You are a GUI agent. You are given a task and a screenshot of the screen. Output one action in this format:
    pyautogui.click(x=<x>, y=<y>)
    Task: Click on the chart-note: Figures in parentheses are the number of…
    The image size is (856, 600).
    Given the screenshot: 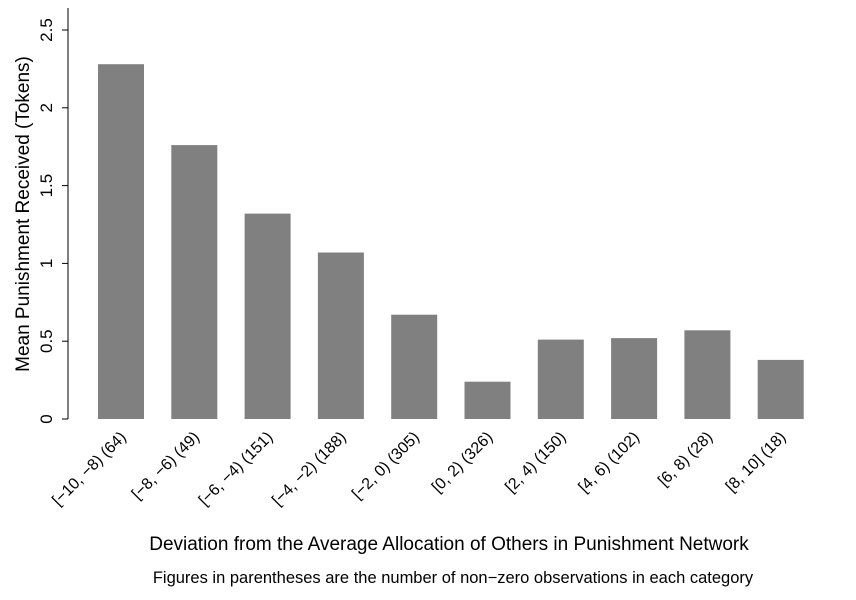 What is the action you would take?
    pyautogui.click(x=453, y=578)
    